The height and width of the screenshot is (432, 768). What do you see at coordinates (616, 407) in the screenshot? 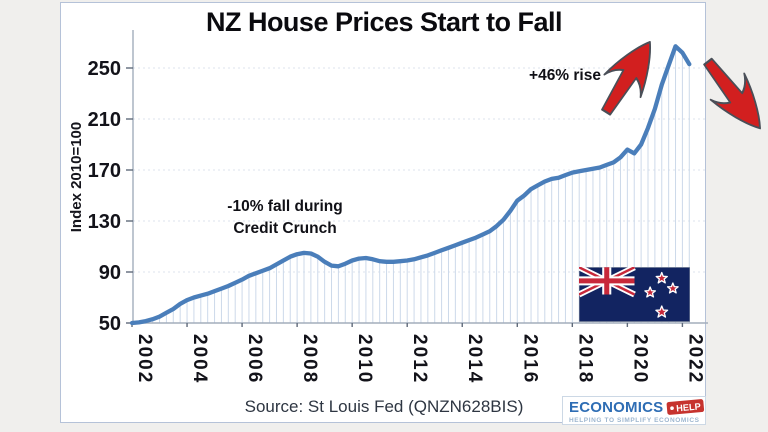
I see `logo-brand-text: ECONOMICS` at bounding box center [616, 407].